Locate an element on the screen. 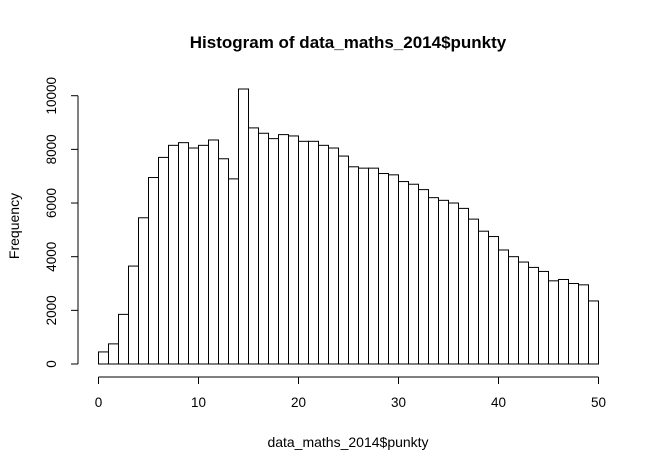 The width and height of the screenshot is (658, 473). x-tick-label: 20 is located at coordinates (298, 402).